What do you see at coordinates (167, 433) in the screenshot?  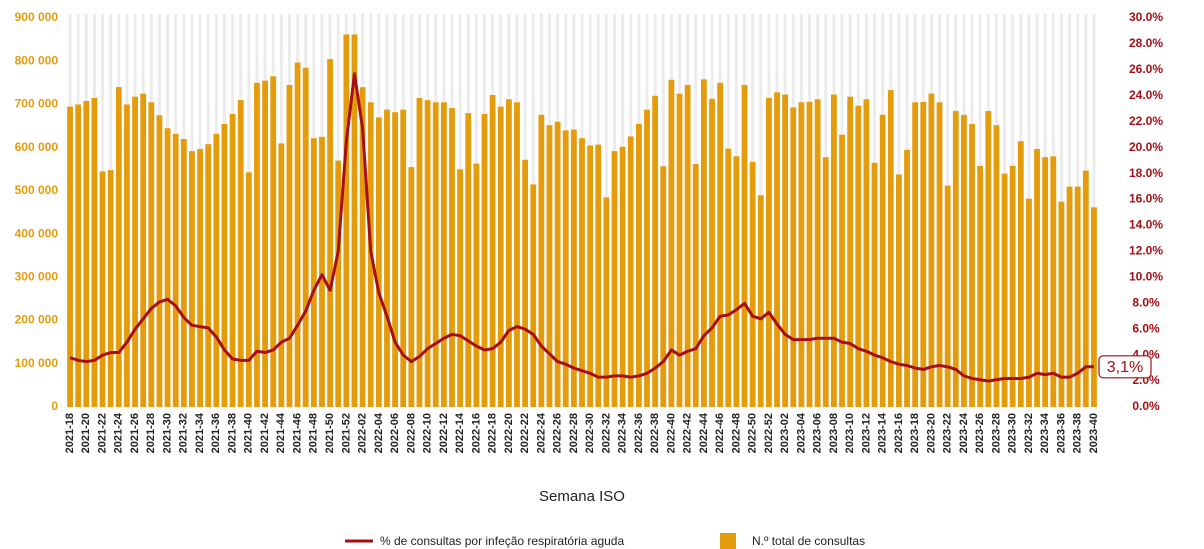 I see `x-tick-label: 2021-30` at bounding box center [167, 433].